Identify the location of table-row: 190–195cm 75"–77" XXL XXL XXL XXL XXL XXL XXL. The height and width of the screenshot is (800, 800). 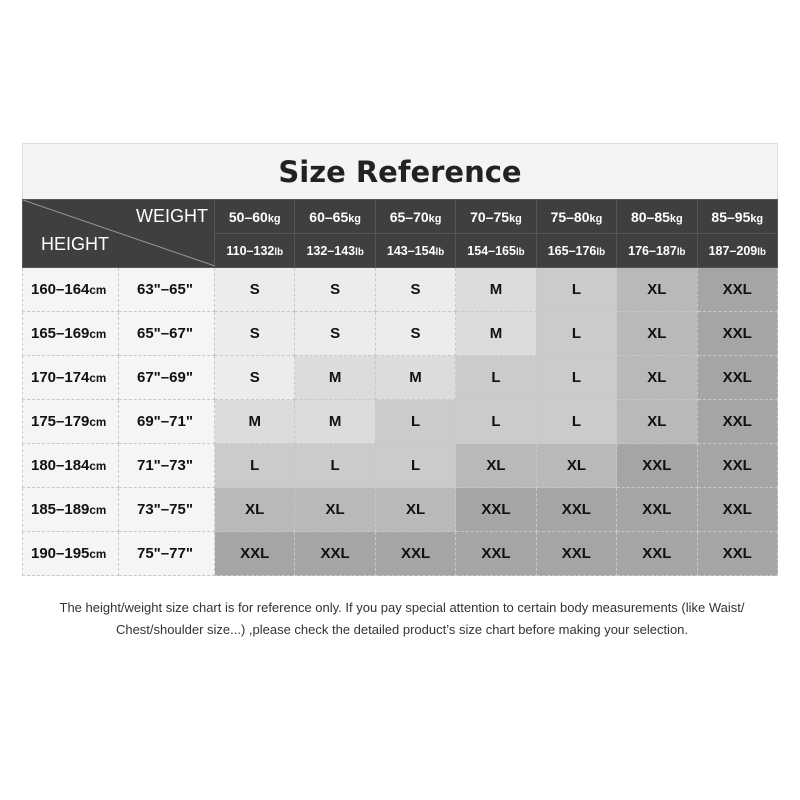
(400, 553).